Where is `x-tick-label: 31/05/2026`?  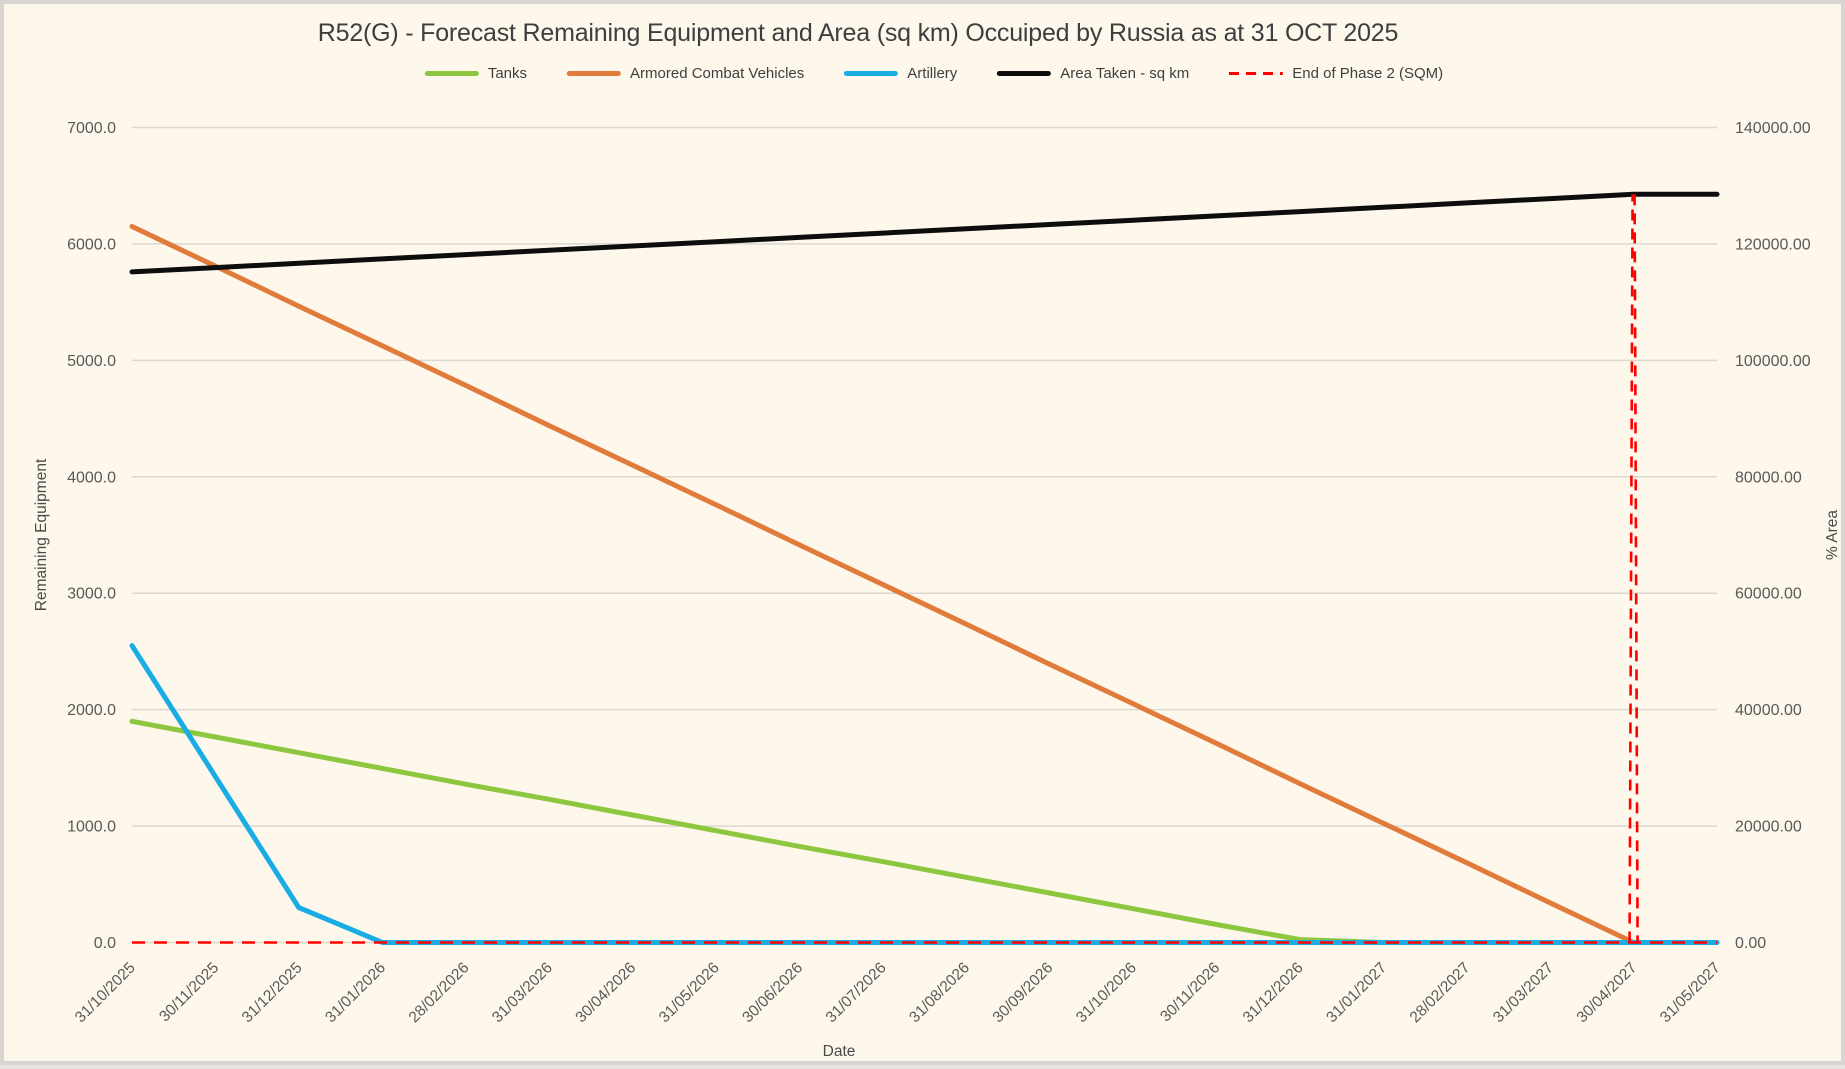 x-tick-label: 31/05/2026 is located at coordinates (689, 992).